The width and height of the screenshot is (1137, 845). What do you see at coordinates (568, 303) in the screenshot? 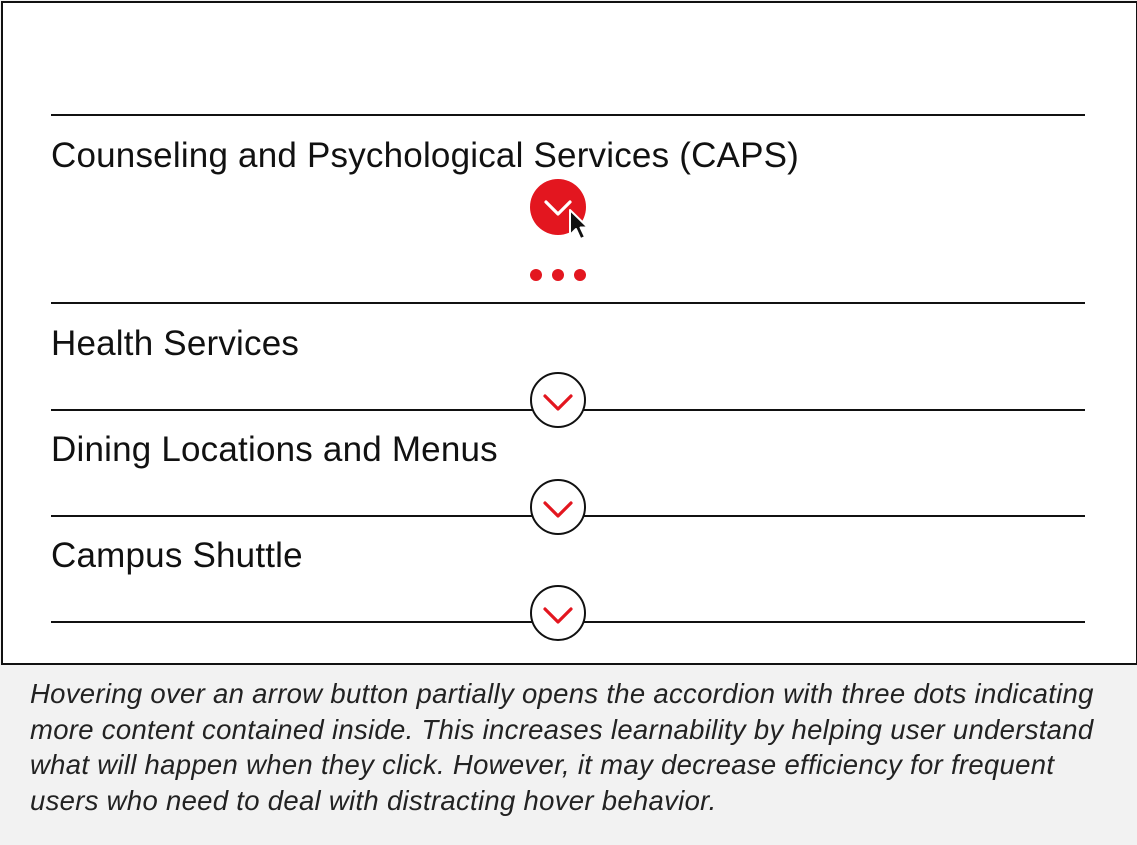
I see `accordion-divider` at bounding box center [568, 303].